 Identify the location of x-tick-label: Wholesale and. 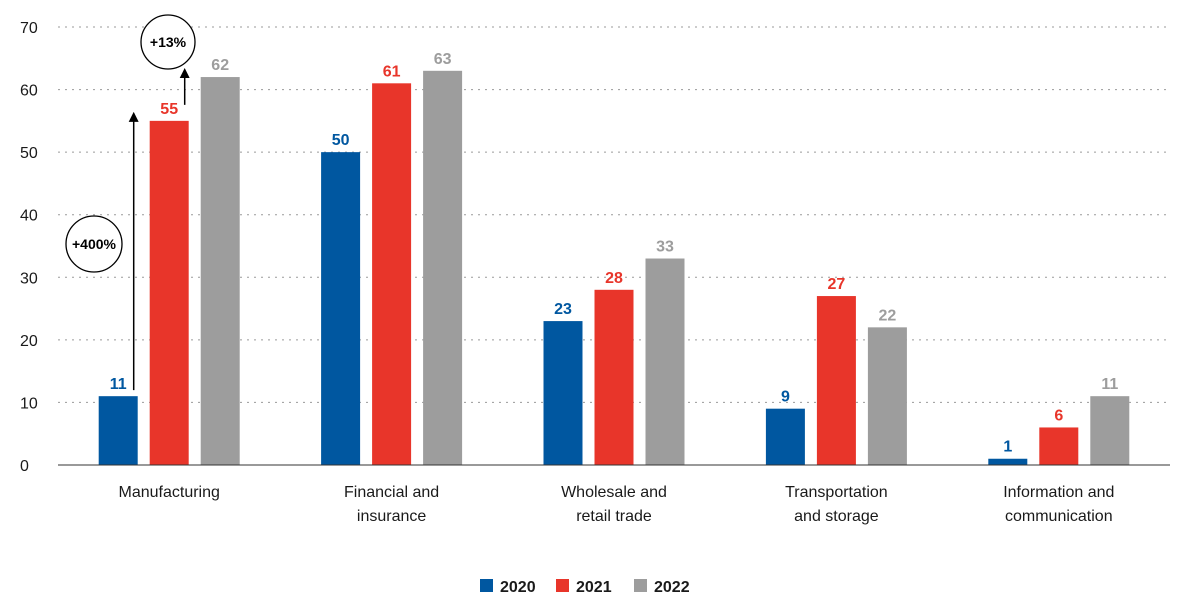
(614, 492).